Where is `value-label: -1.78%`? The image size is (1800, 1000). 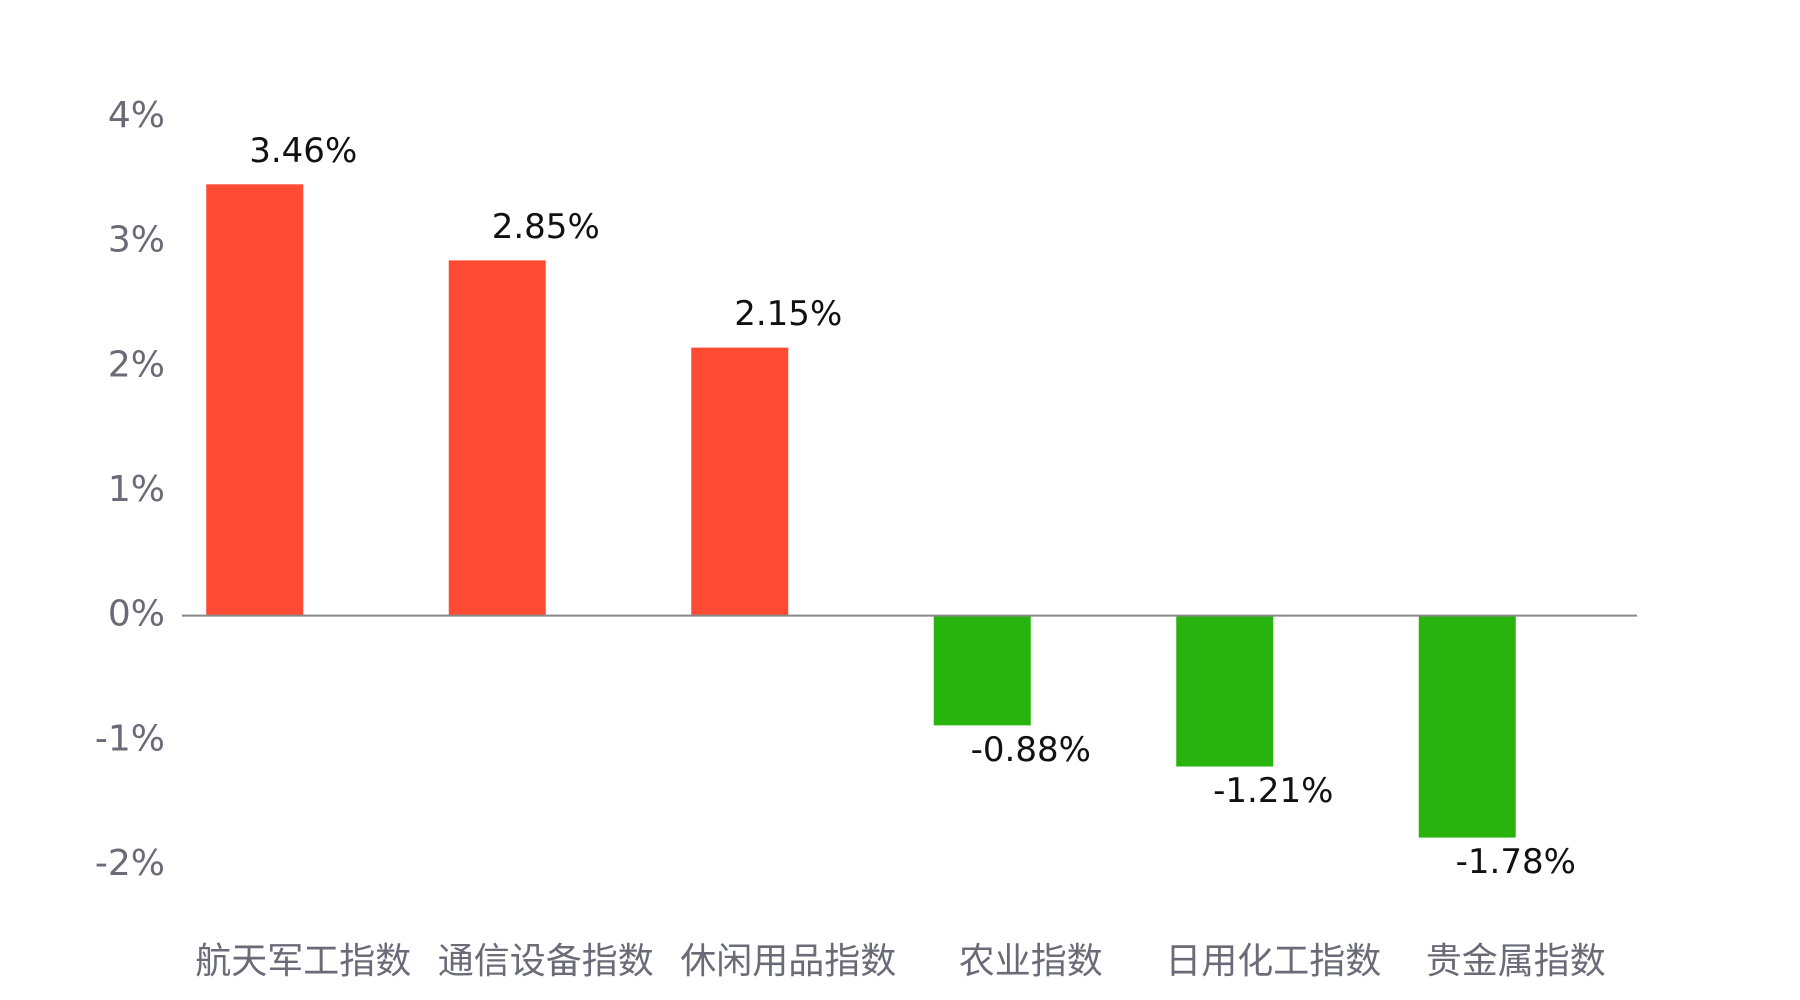 value-label: -1.78% is located at coordinates (1516, 862).